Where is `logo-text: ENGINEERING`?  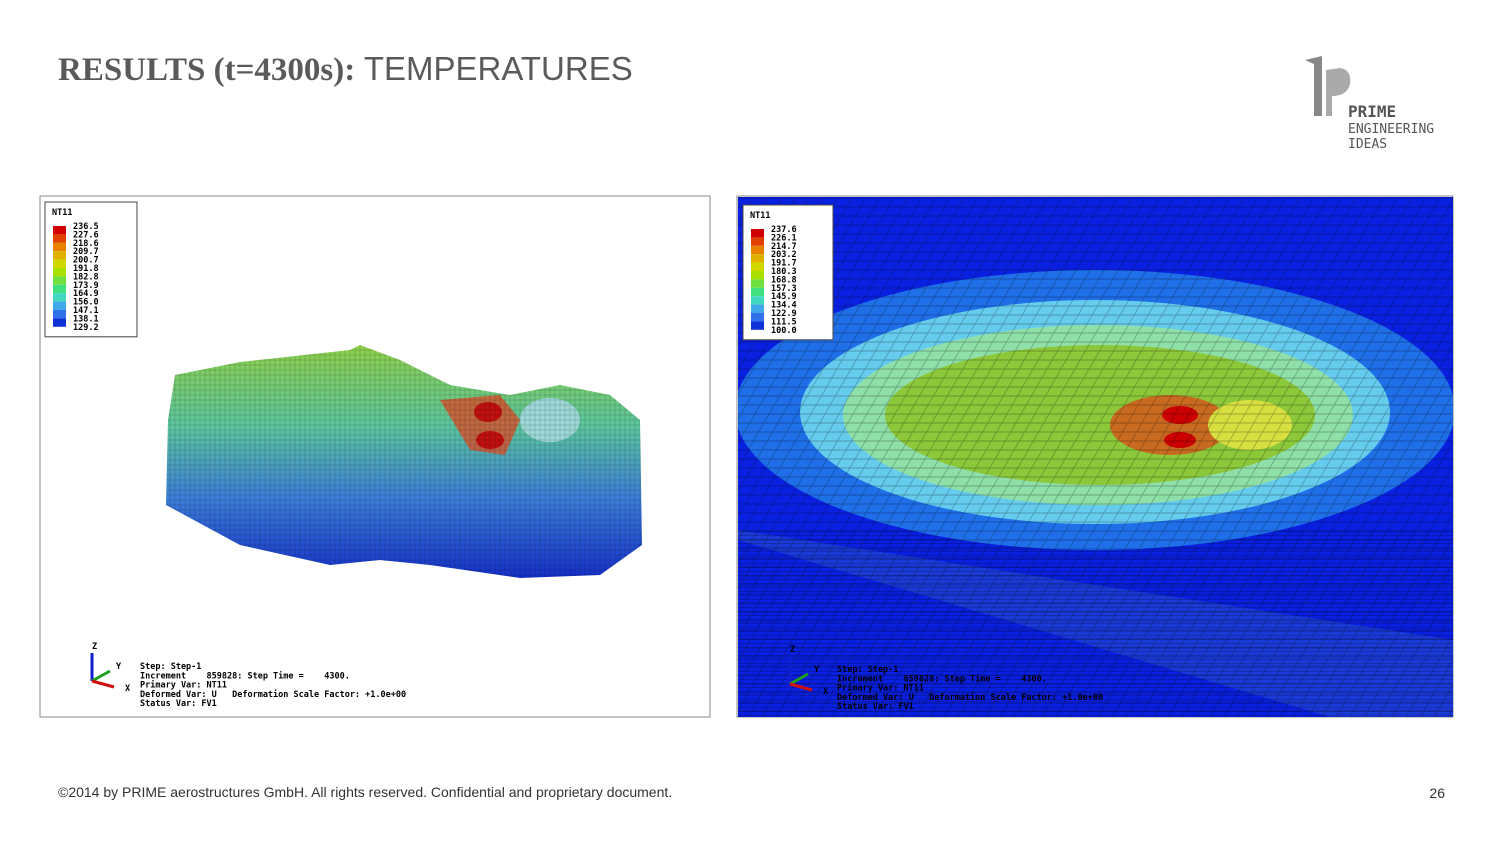
logo-text: ENGINEERING is located at coordinates (1391, 129).